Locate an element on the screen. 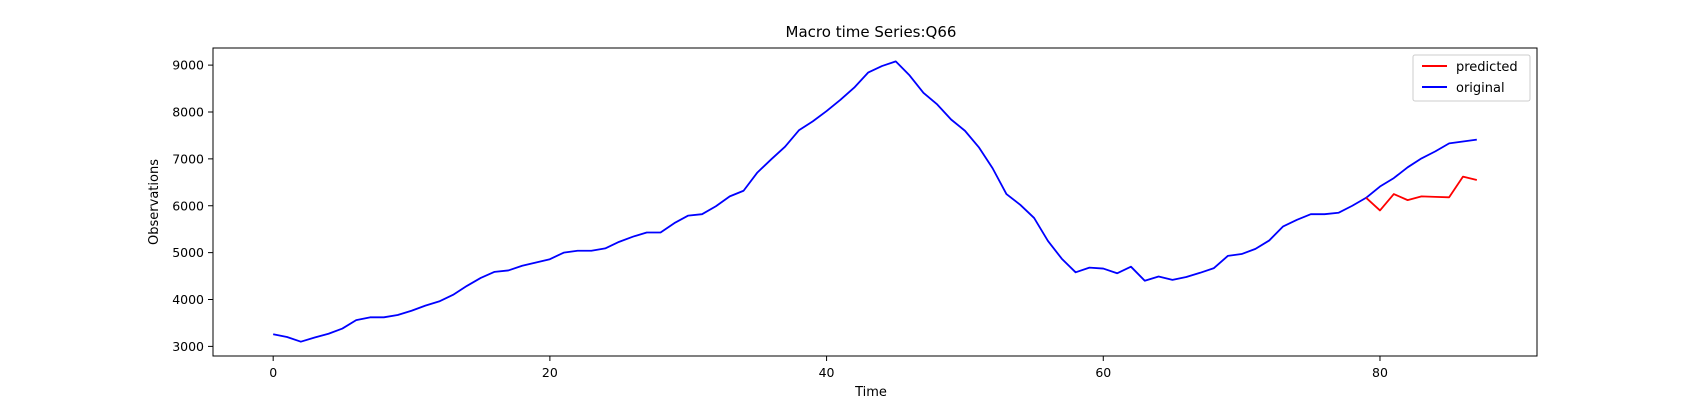  chart-title: Macro time Series:Q66 is located at coordinates (871, 32).